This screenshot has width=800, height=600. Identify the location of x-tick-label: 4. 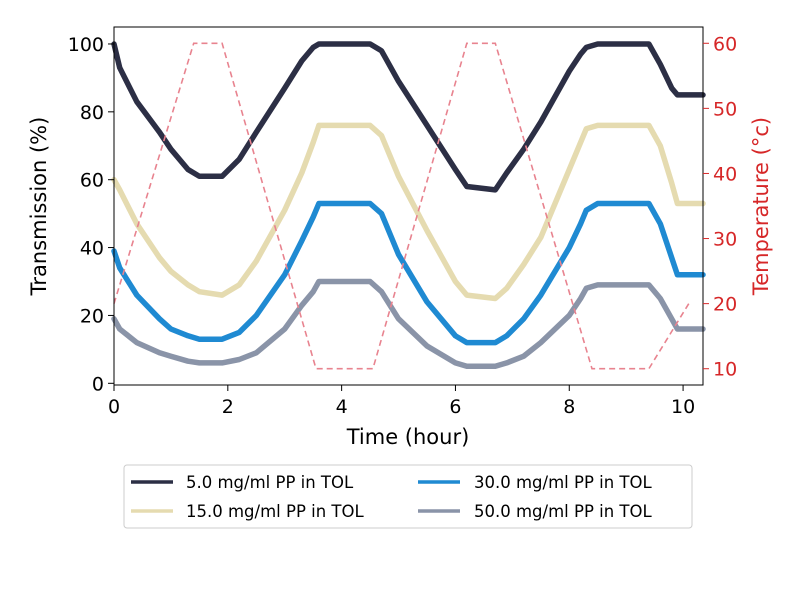
(342, 407).